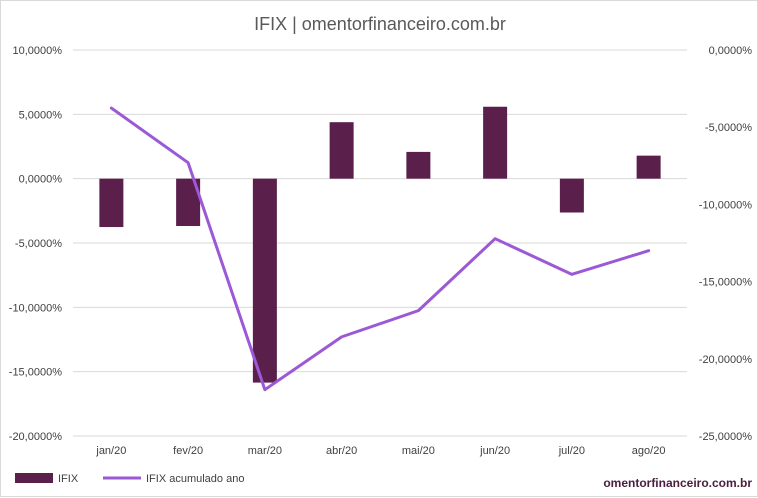 This screenshot has height=498, width=758. I want to click on legend: IFIX IFIX acumulado ano, so click(129, 479).